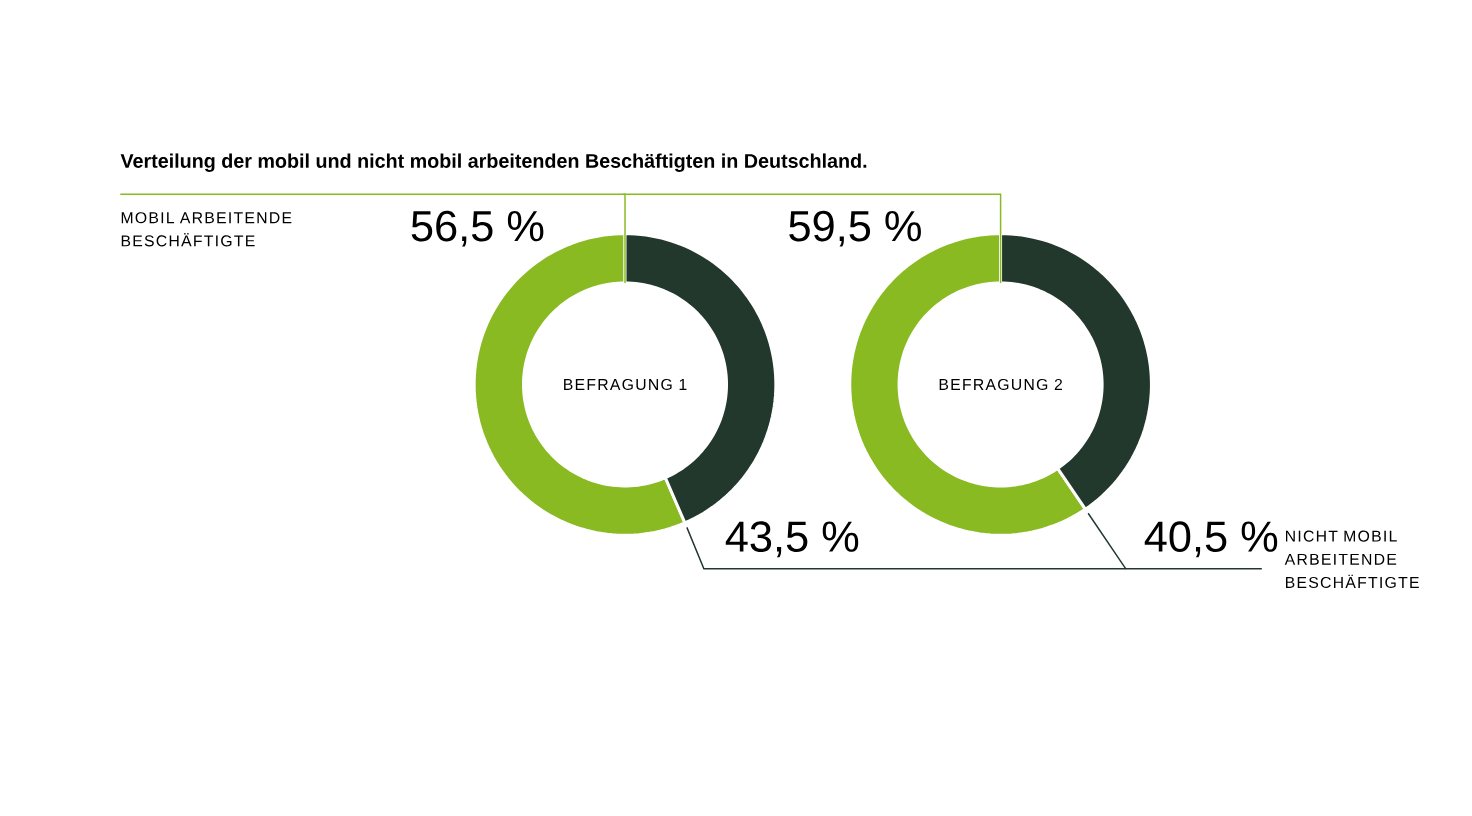 The image size is (1472, 816). What do you see at coordinates (1000, 384) in the screenshot?
I see `text: BEFRAGUNG 2` at bounding box center [1000, 384].